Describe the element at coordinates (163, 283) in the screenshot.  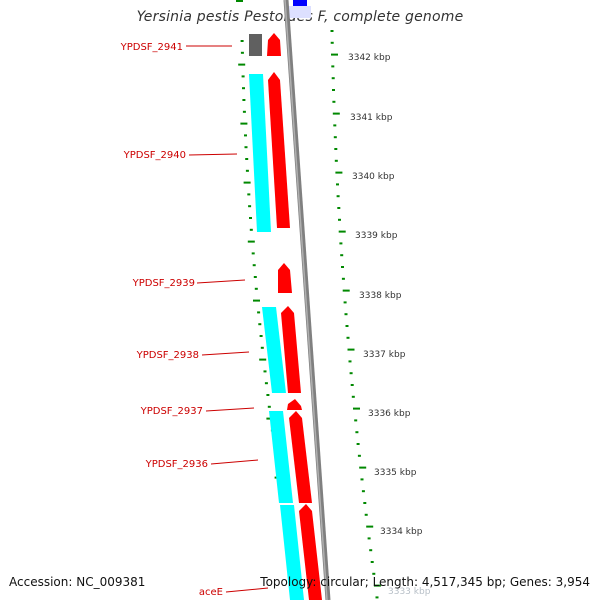
I see `gene-label: YPDSF_2939` at that location.